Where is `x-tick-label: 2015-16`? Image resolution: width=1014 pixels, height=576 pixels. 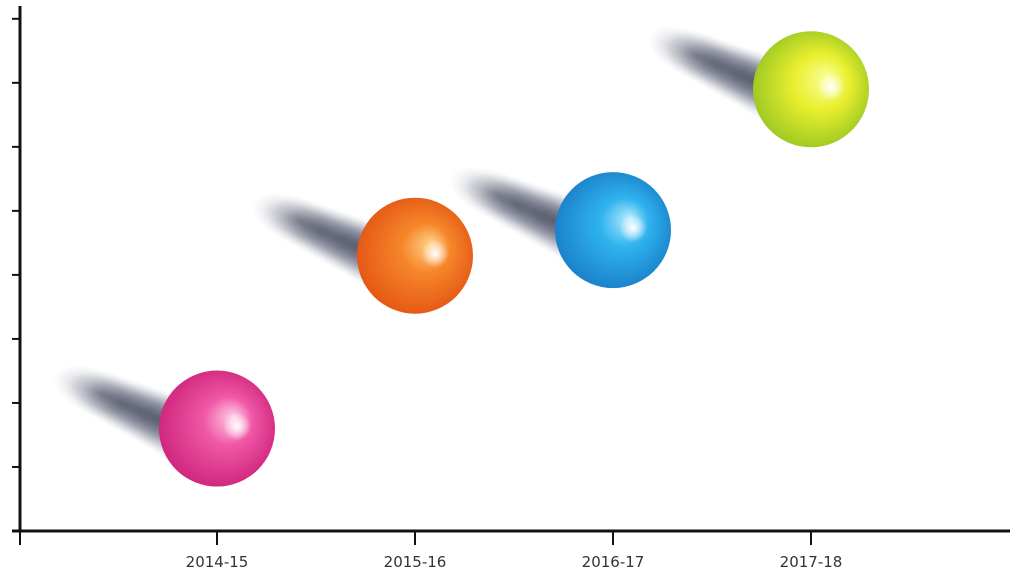 x-tick-label: 2015-16 is located at coordinates (415, 562).